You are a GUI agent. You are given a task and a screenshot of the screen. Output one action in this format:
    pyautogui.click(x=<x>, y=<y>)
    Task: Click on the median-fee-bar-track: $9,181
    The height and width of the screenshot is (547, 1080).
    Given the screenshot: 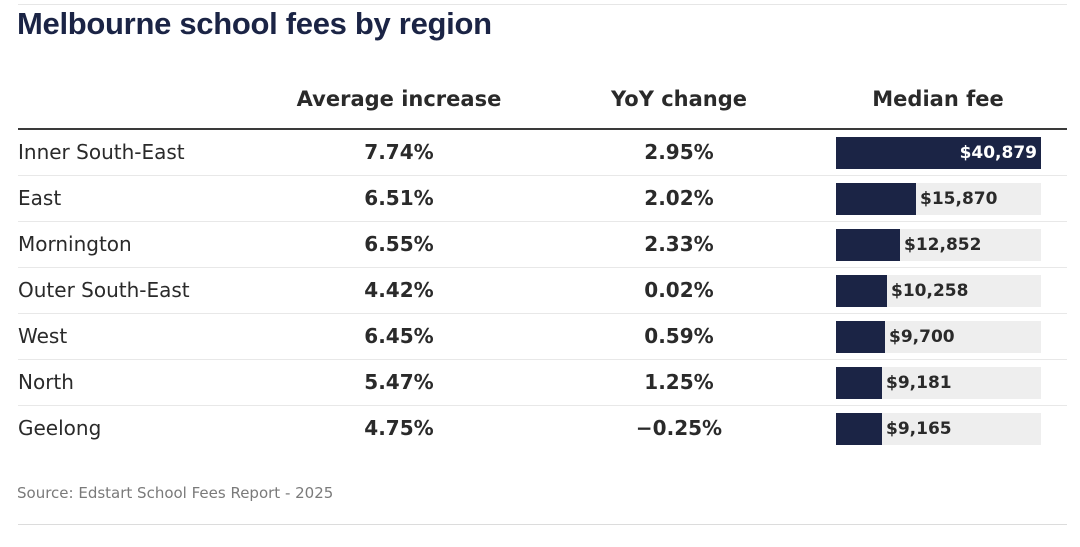 What is the action you would take?
    pyautogui.click(x=938, y=383)
    